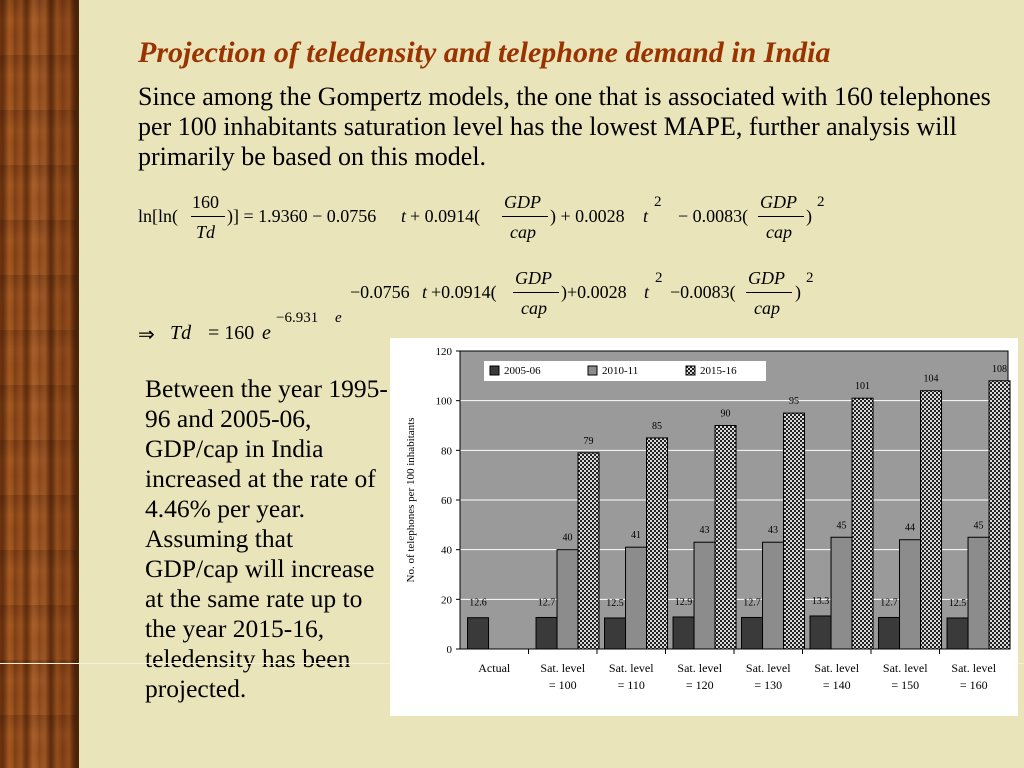  What do you see at coordinates (658, 202) in the screenshot?
I see `eq1-exp2: 2` at bounding box center [658, 202].